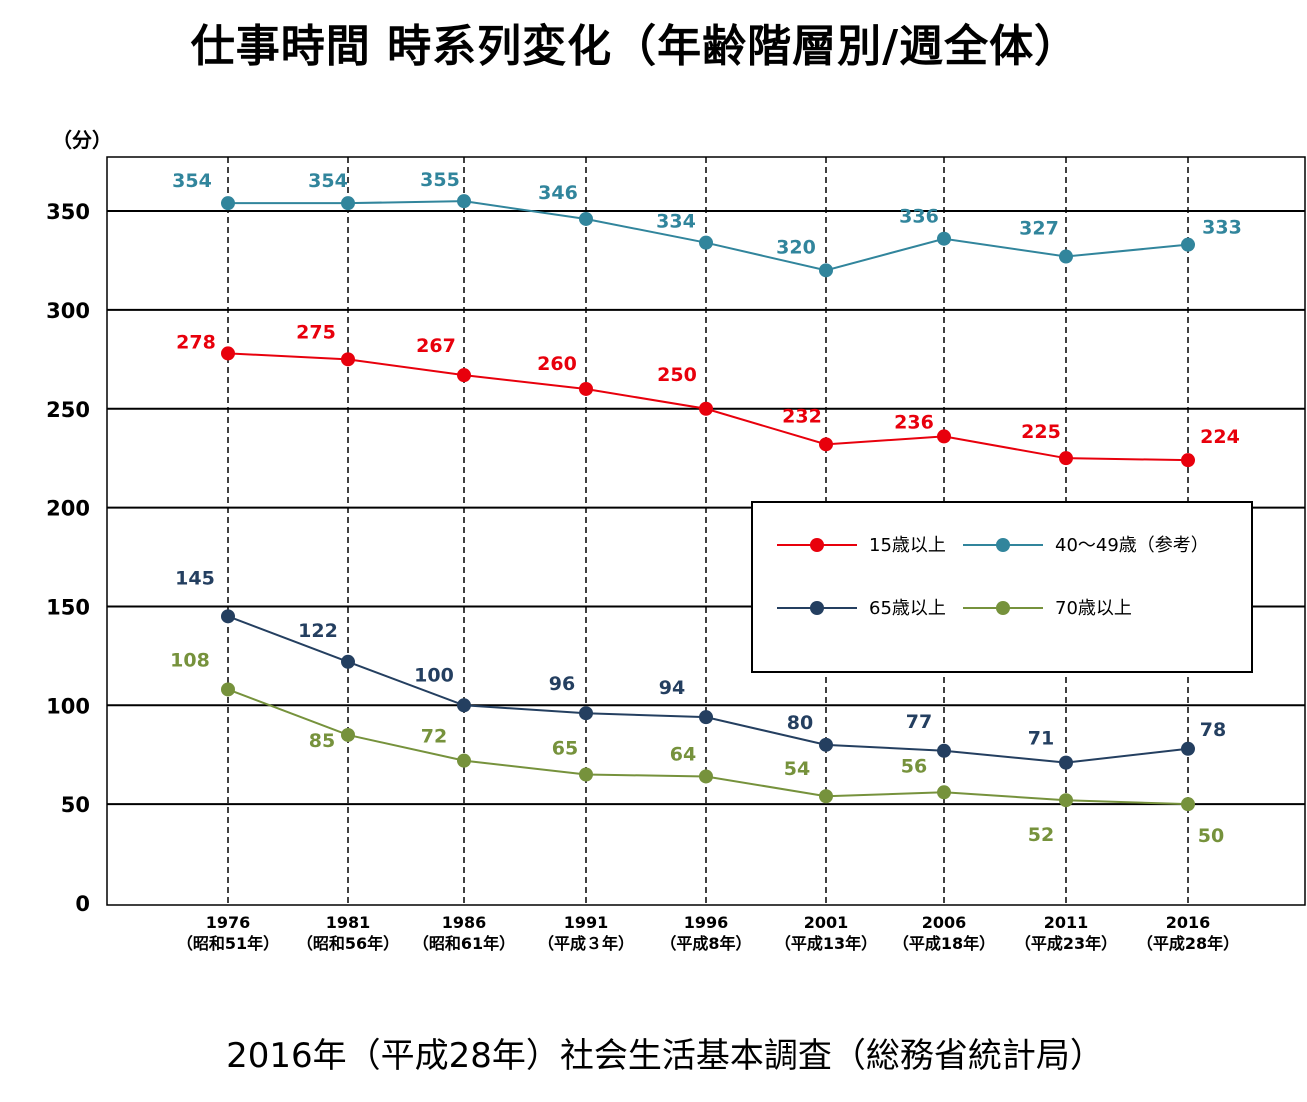  What do you see at coordinates (705, 943) in the screenshot?
I see `x-tick-sublabel: （平成8年）` at bounding box center [705, 943].